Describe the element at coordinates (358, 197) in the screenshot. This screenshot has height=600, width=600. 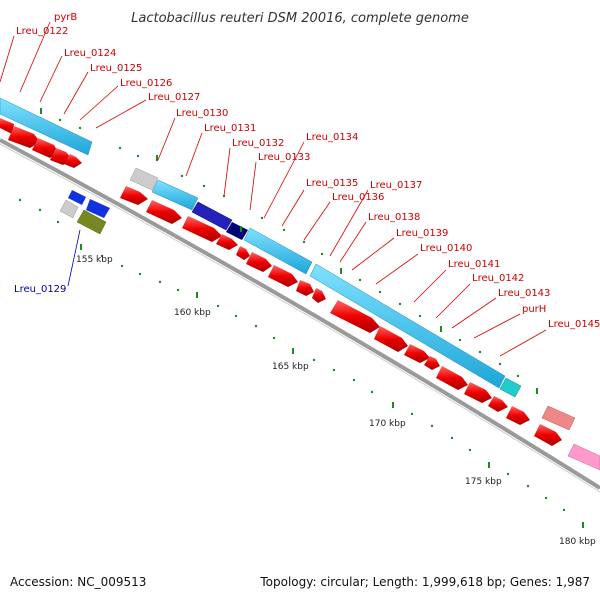
I see `gene-label-lreu-0136: Lreu_0136` at that location.